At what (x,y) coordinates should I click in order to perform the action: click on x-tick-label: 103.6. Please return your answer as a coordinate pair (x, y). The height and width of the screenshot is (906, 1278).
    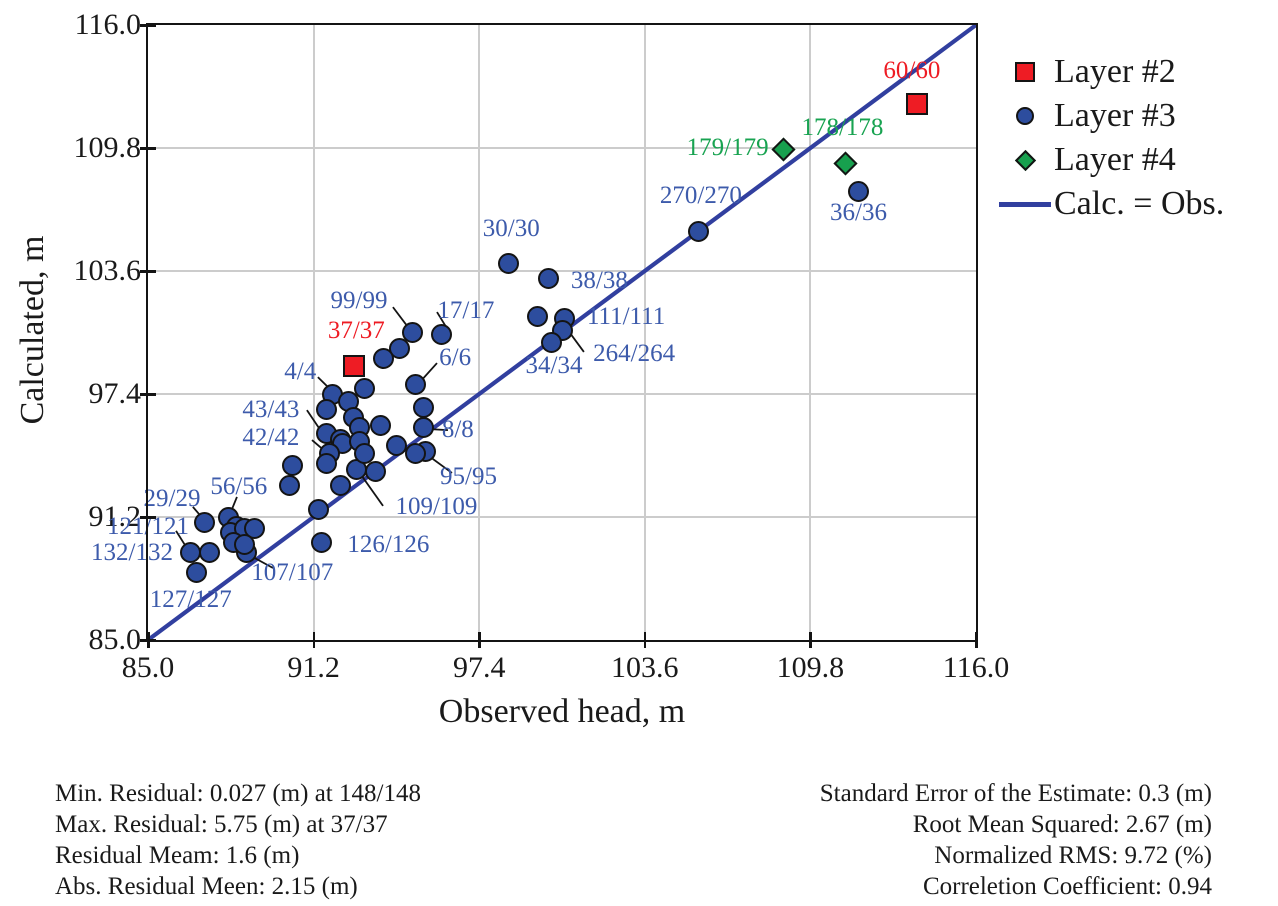
    Looking at the image, I should click on (645, 667).